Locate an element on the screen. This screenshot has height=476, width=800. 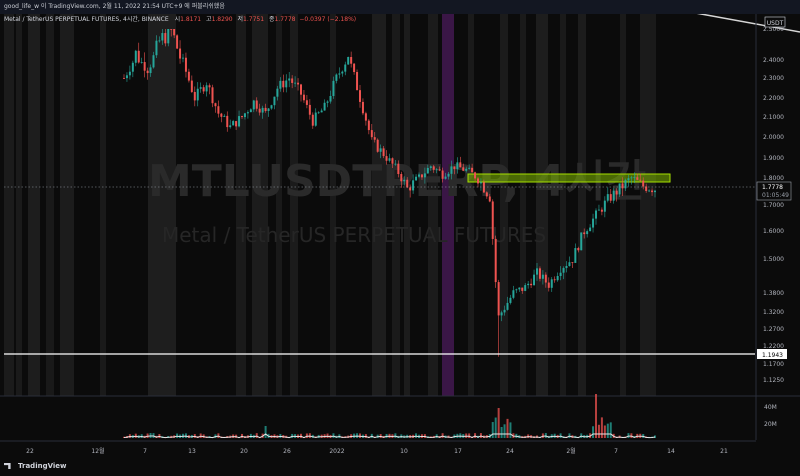
resistance-zone is located at coordinates (569, 178).